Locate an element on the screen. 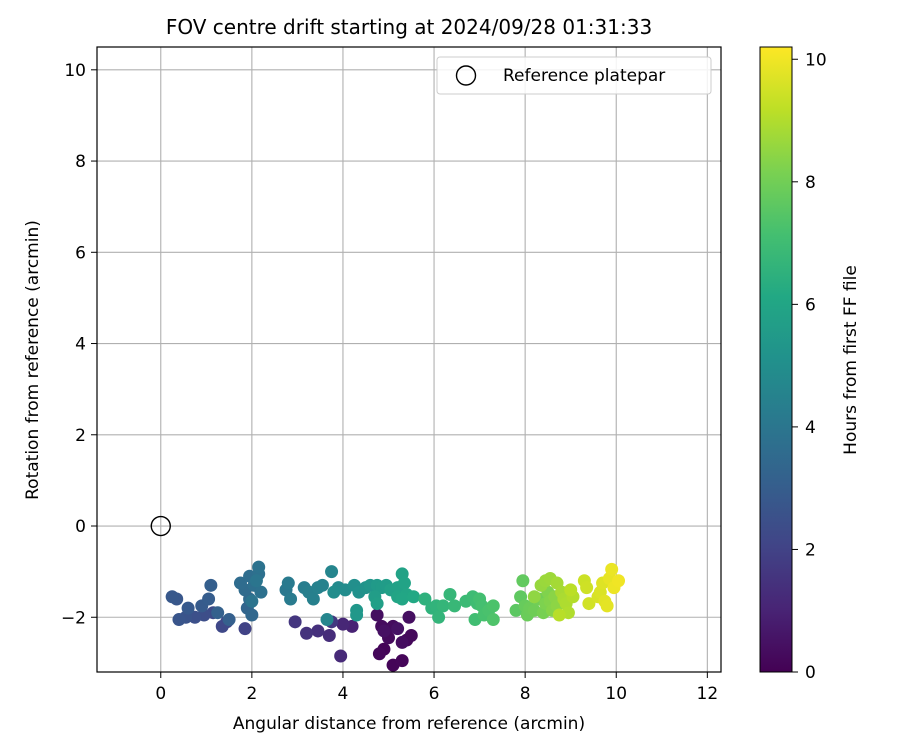 The height and width of the screenshot is (755, 900). y-tick-label: 8 is located at coordinates (80, 162).